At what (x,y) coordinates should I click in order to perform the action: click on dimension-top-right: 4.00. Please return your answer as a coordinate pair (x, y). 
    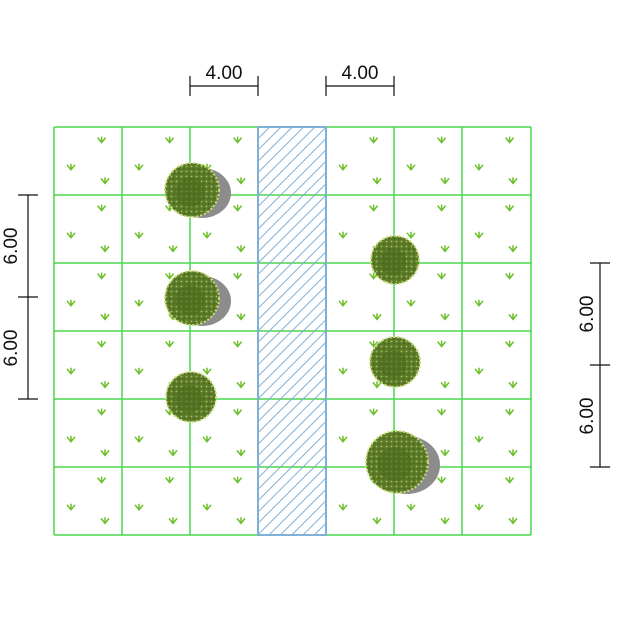
    Looking at the image, I should click on (360, 79).